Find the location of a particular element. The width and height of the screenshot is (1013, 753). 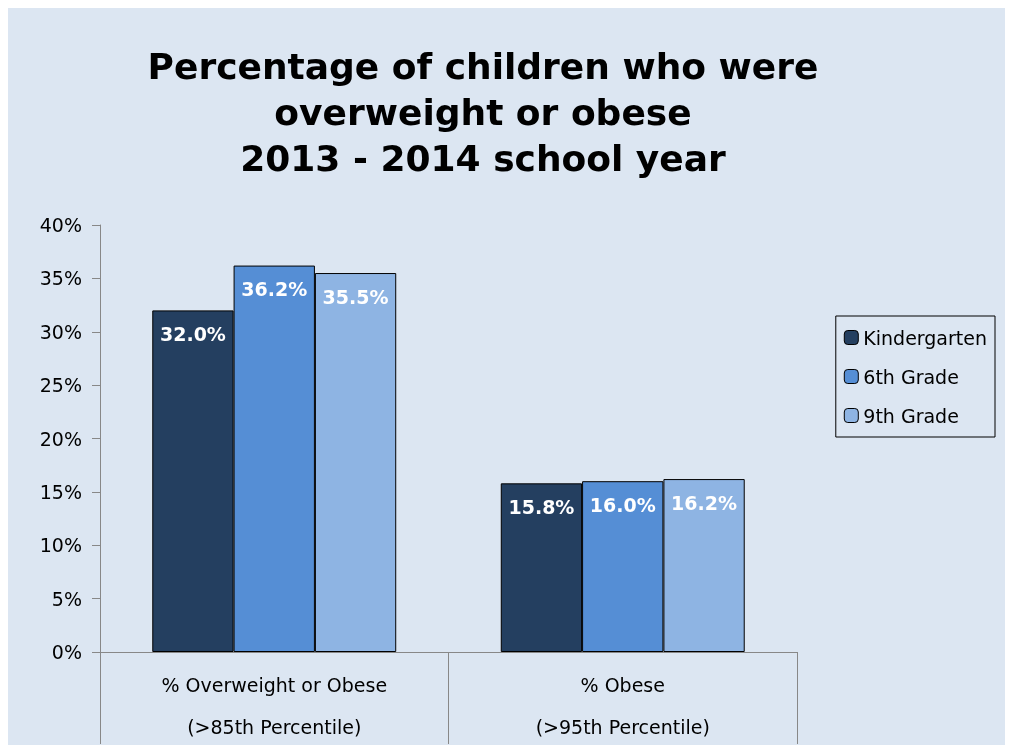

x-tick-label: % Obese (>95th Percentile) is located at coordinates (622, 705).